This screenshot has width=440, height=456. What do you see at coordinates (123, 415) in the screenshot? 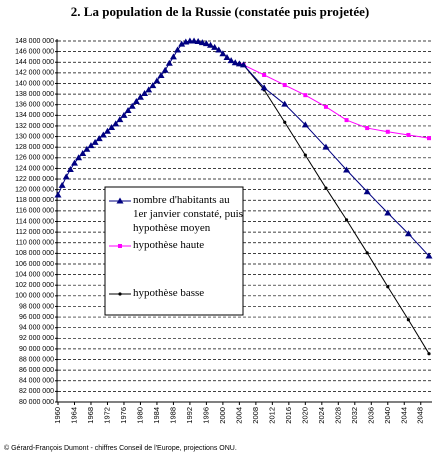
I see `x-tick-label: 1976` at bounding box center [123, 415].